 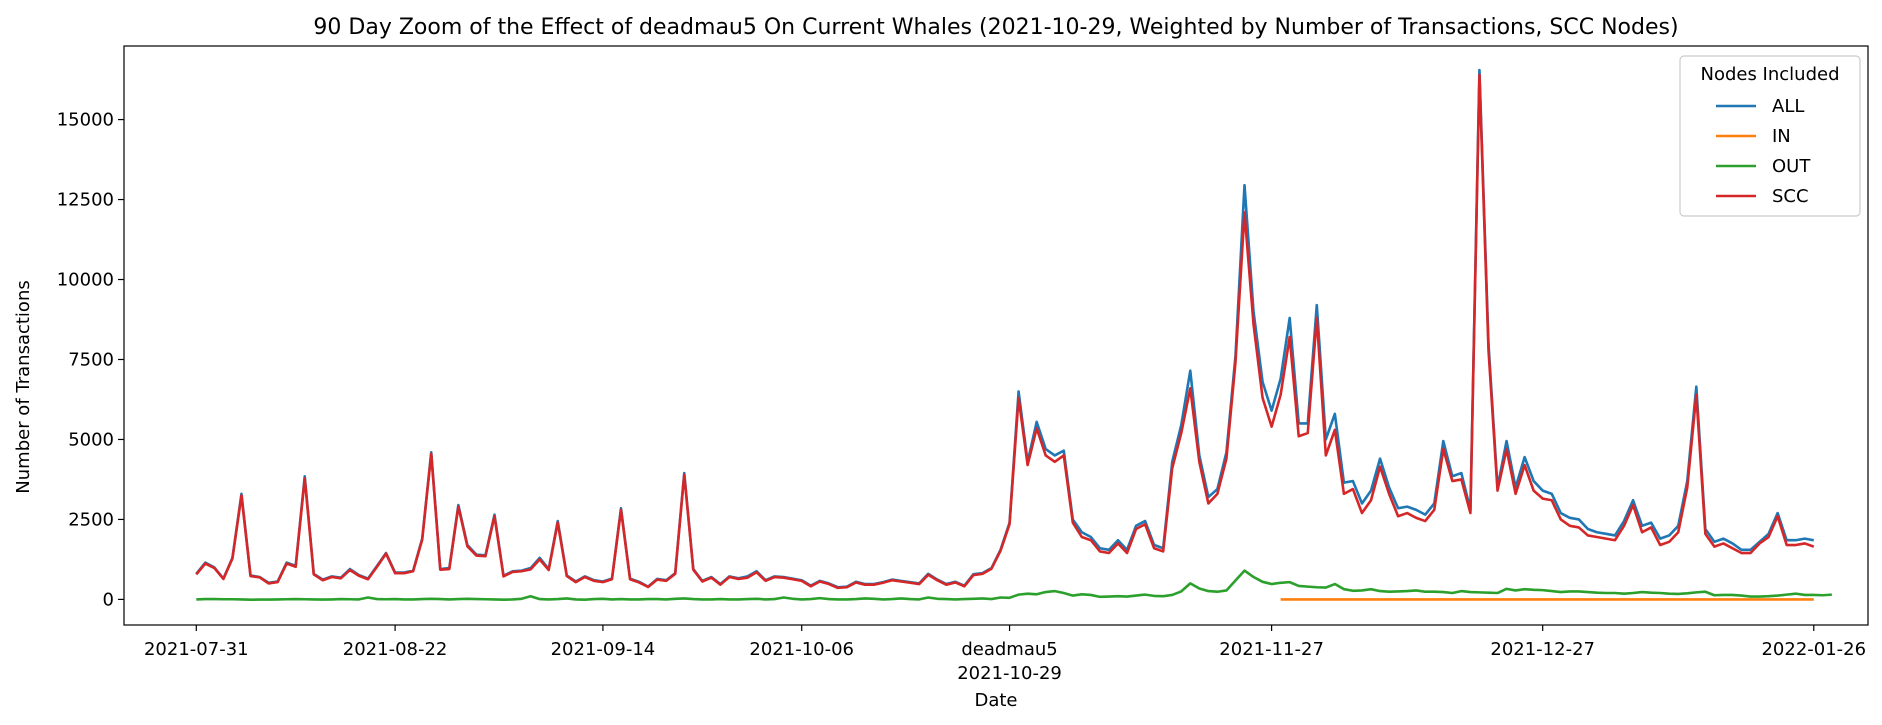 I want to click on legend: Nodes Included ALL IN OUT SCC, so click(x=1770, y=136).